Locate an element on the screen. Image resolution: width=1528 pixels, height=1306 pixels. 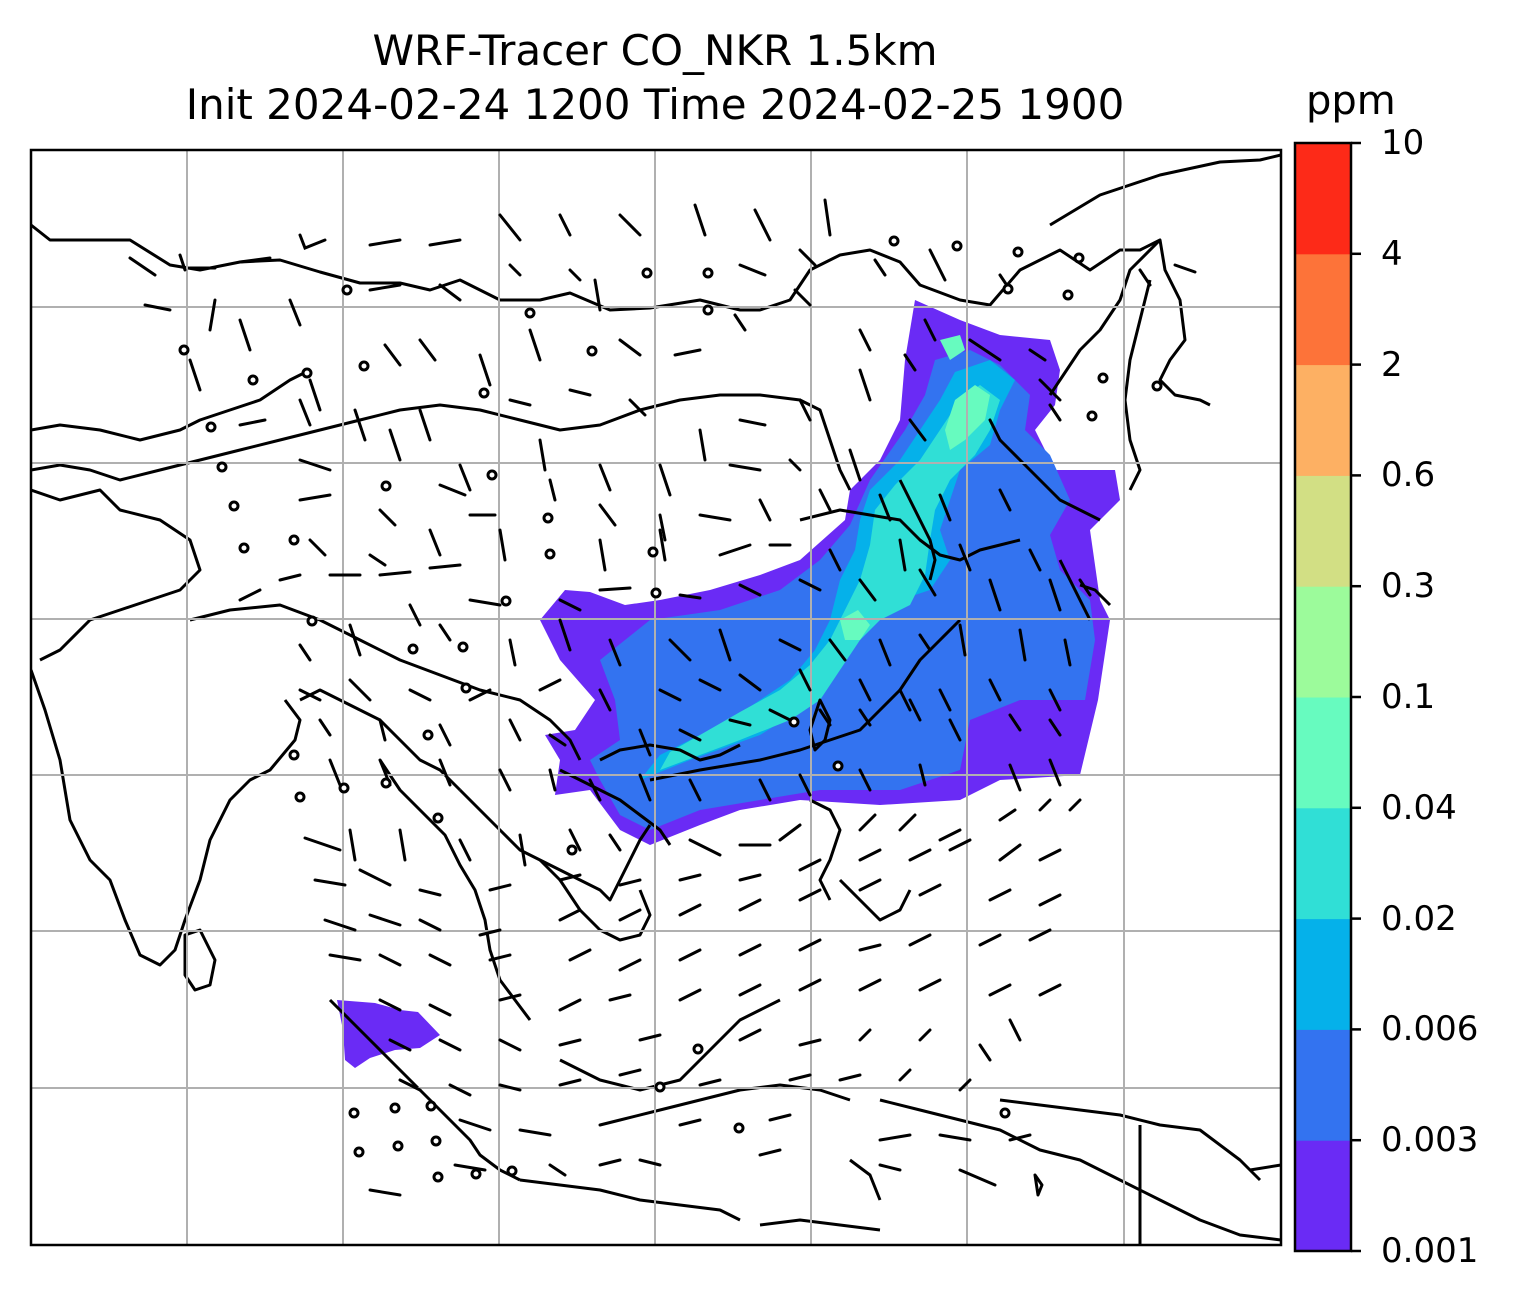
colorbar-tick-label: 0.1 is located at coordinates (1408, 697).